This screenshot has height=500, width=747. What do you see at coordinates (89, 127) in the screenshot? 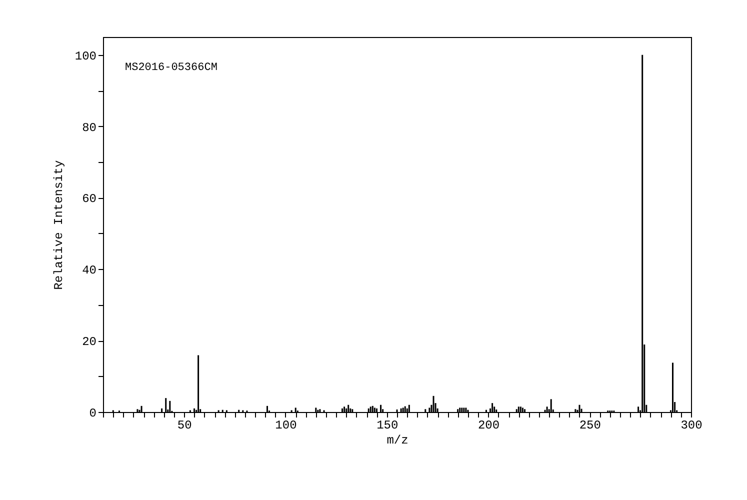
I see `y-tick-label: 80` at bounding box center [89, 127].